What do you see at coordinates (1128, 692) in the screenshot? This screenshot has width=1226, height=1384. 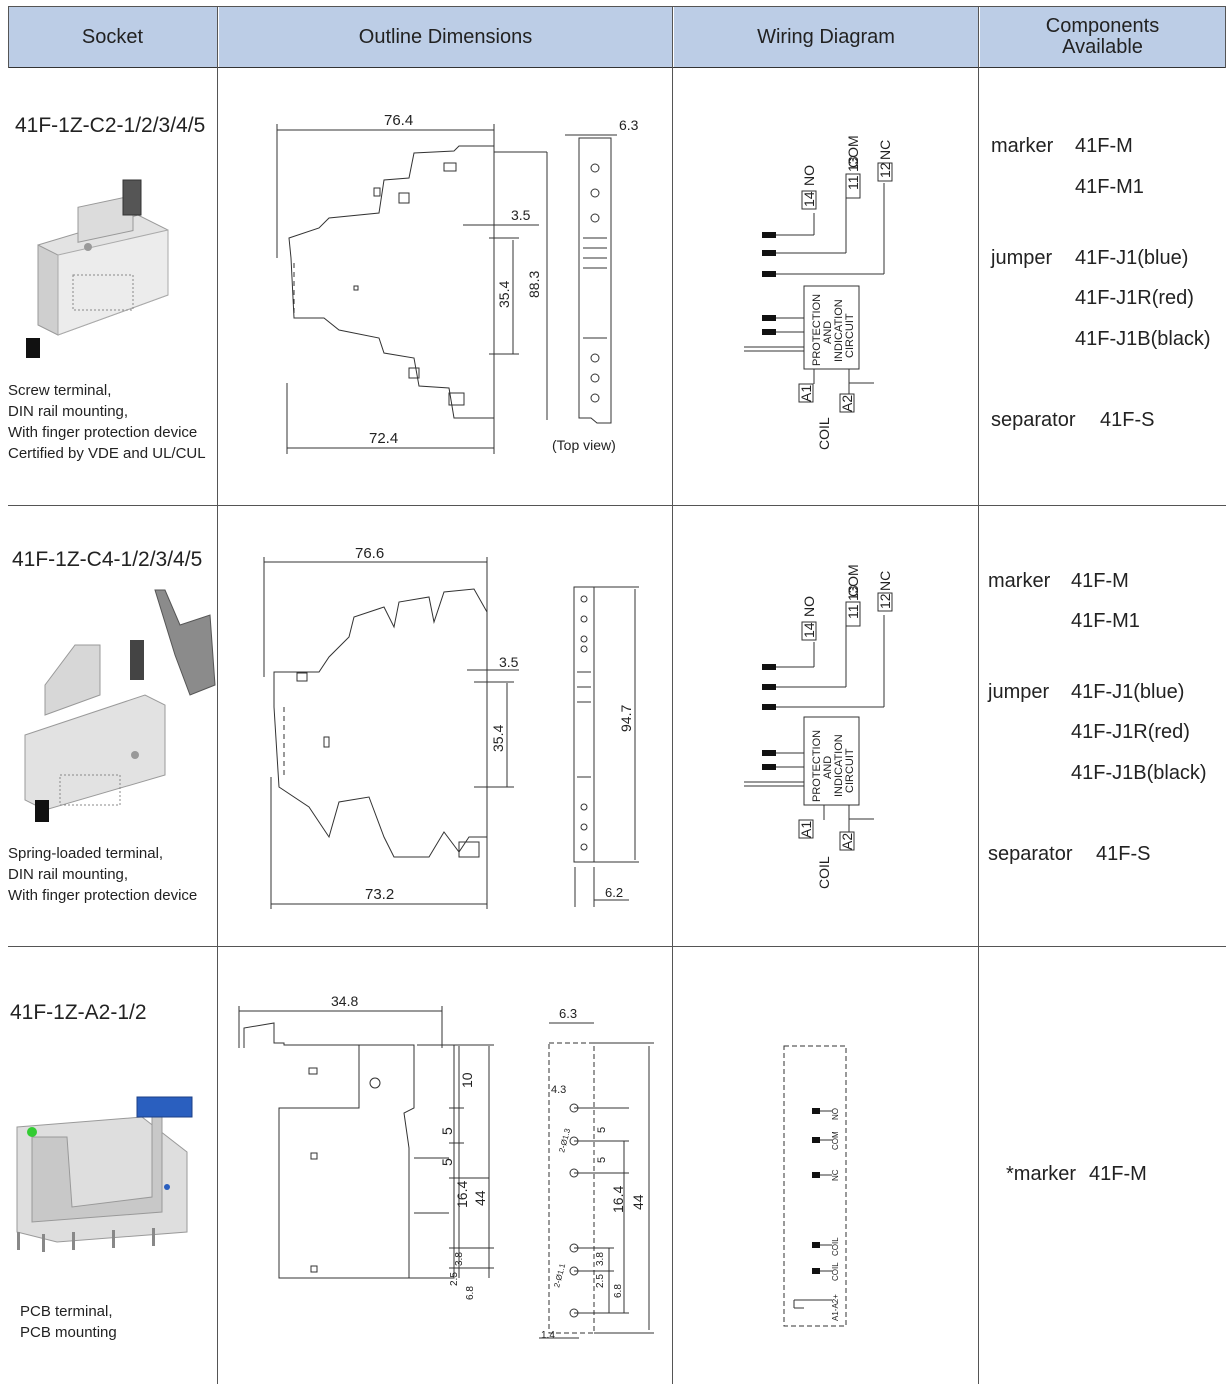 I see `component-value: 41F-J1(blue)` at bounding box center [1128, 692].